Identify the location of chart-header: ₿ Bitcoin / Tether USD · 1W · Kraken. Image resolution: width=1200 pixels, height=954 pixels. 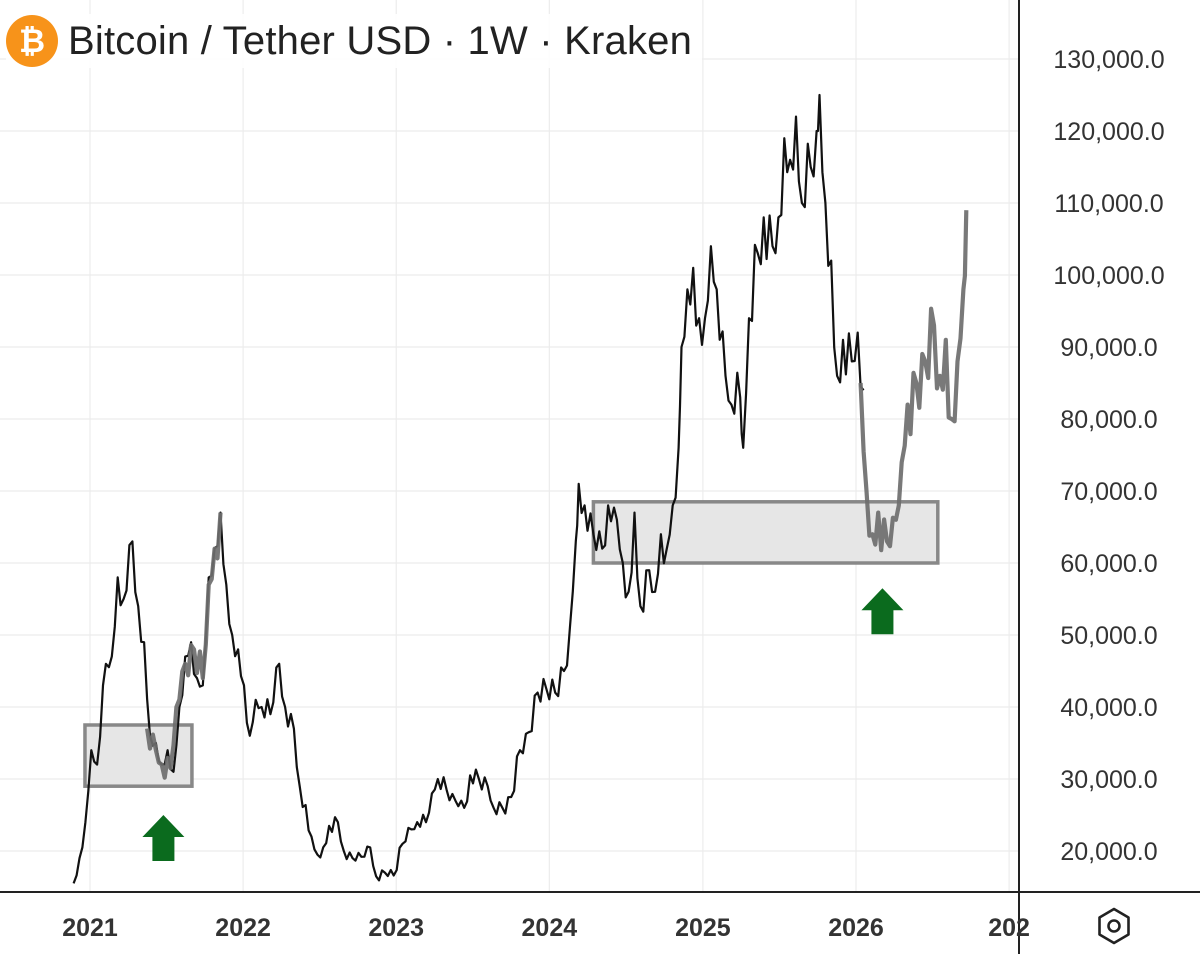
(354, 41).